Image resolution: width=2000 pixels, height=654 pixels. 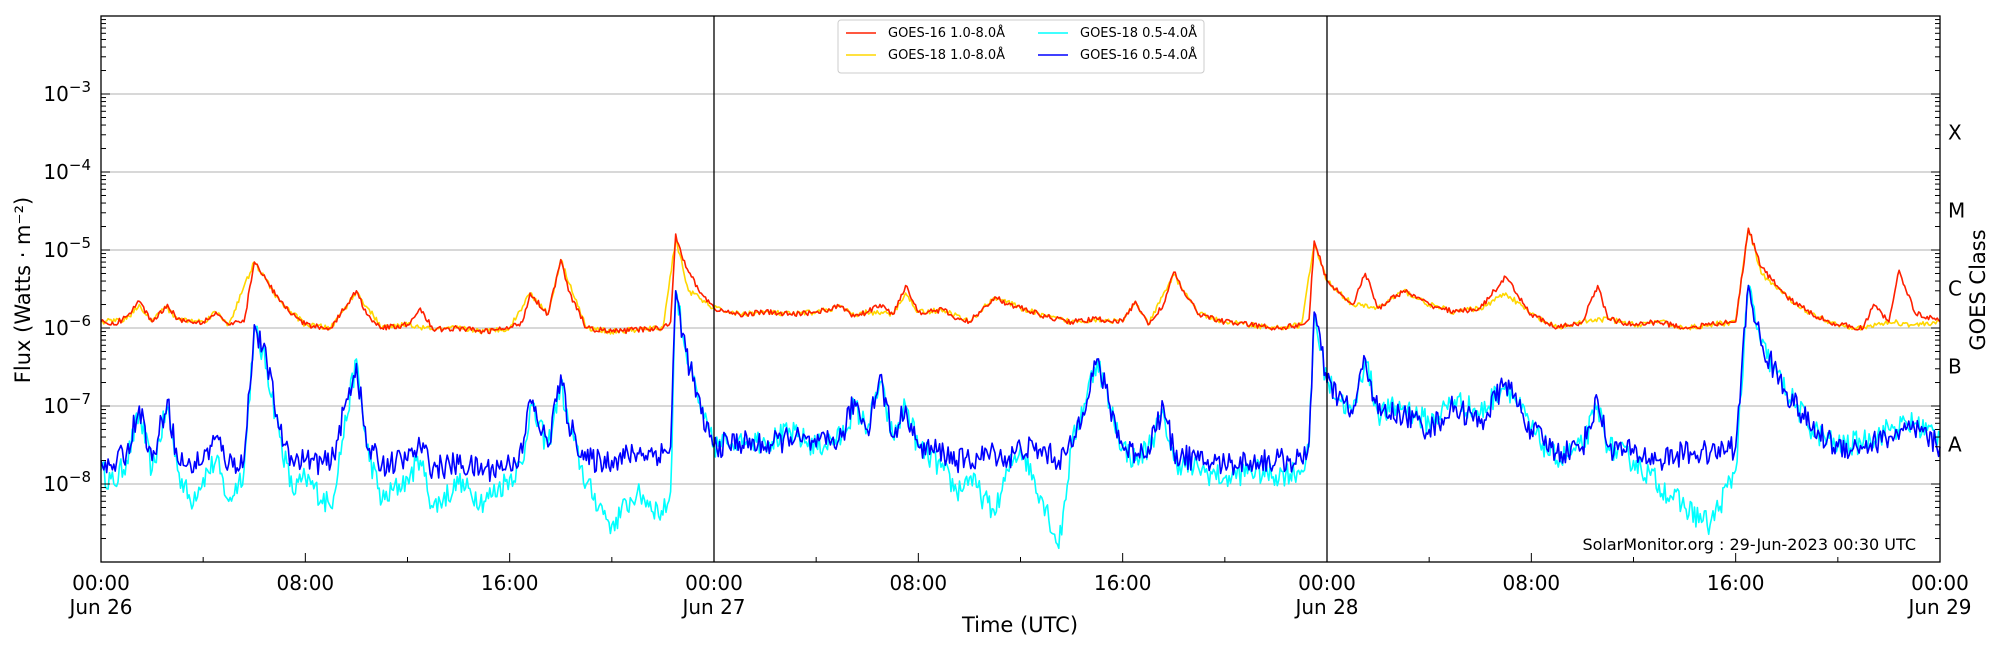 I want to click on y-axis-title: Flux (Watts · m⁻²), so click(x=23, y=290).